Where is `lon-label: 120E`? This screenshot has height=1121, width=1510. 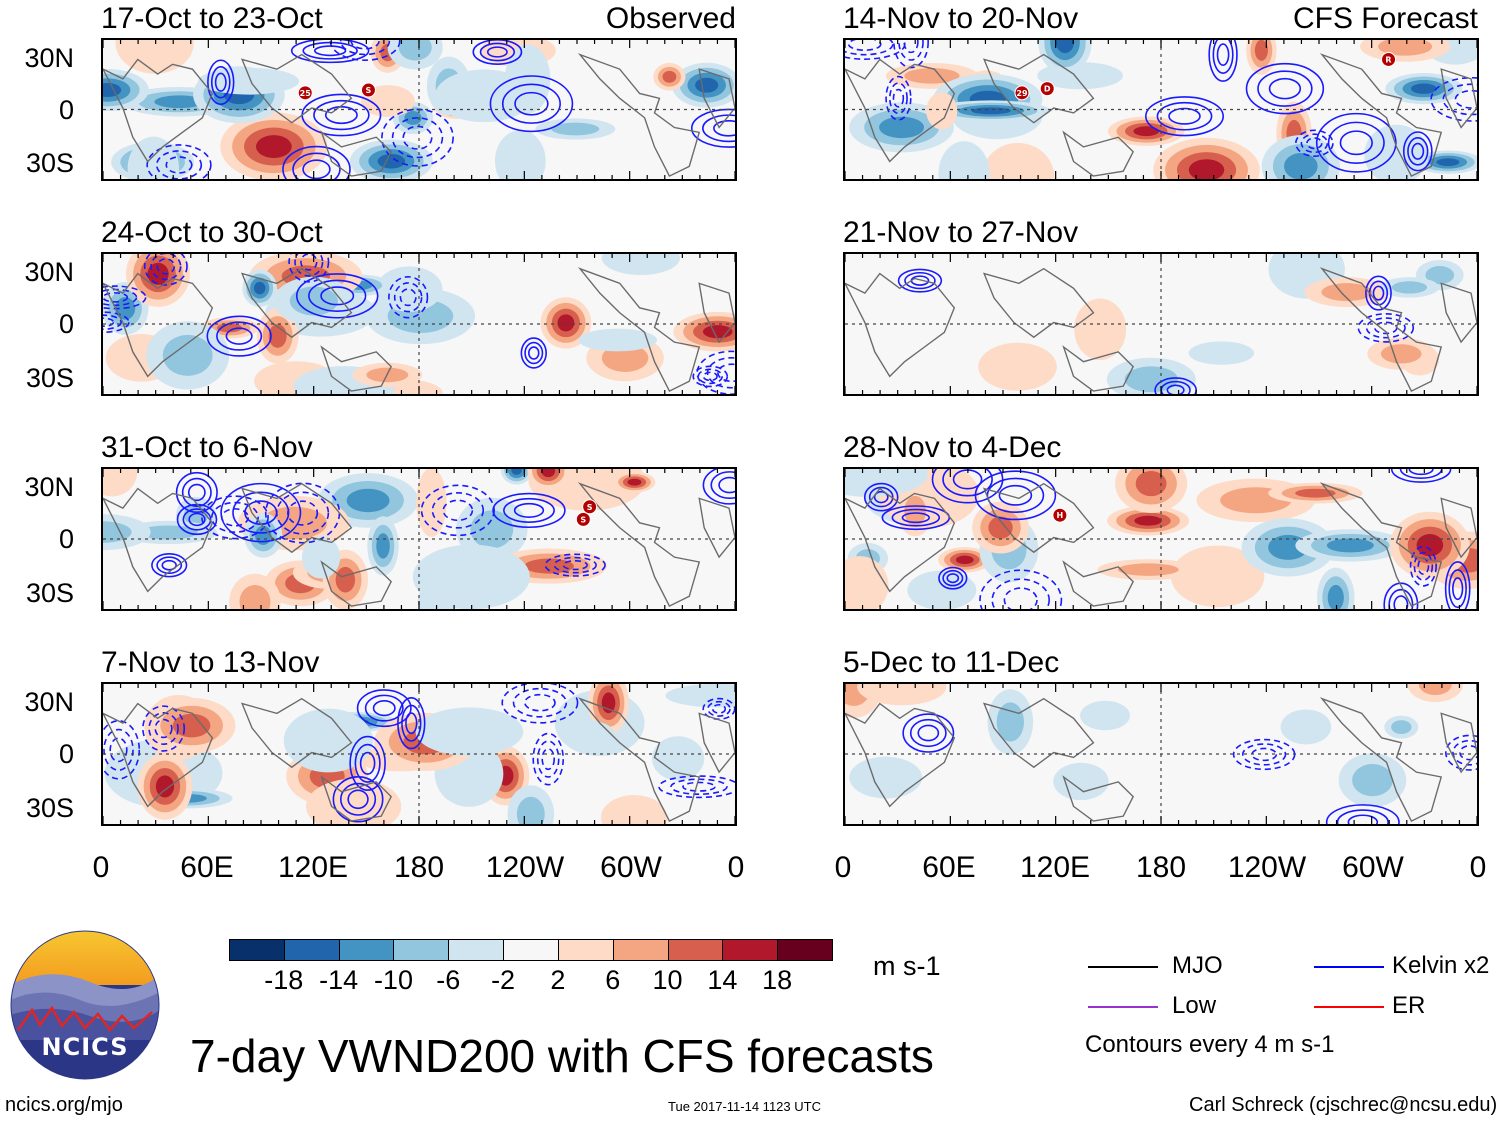
lon-label: 120E is located at coordinates (1055, 867).